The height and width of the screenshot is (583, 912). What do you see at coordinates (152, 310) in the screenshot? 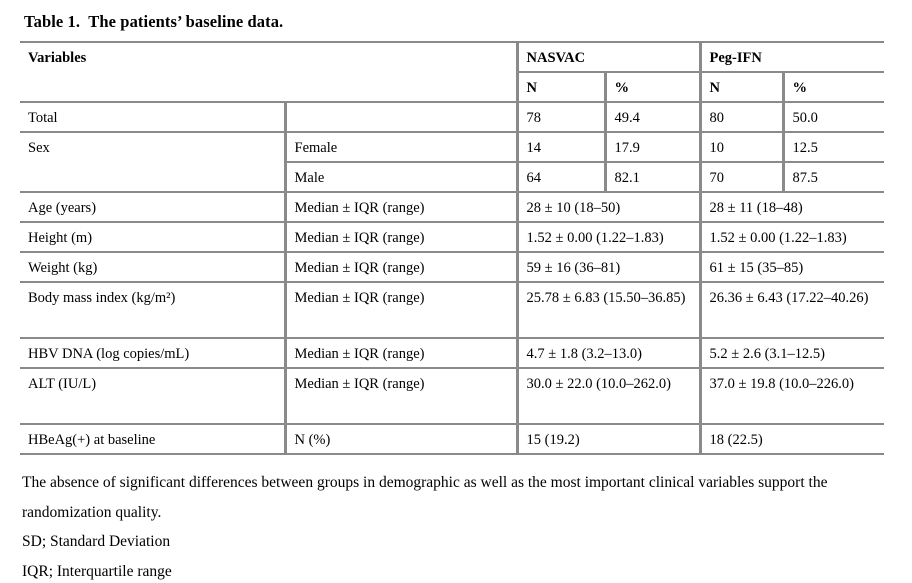
I see `row-label: Body mass index (kg/m²)` at bounding box center [152, 310].